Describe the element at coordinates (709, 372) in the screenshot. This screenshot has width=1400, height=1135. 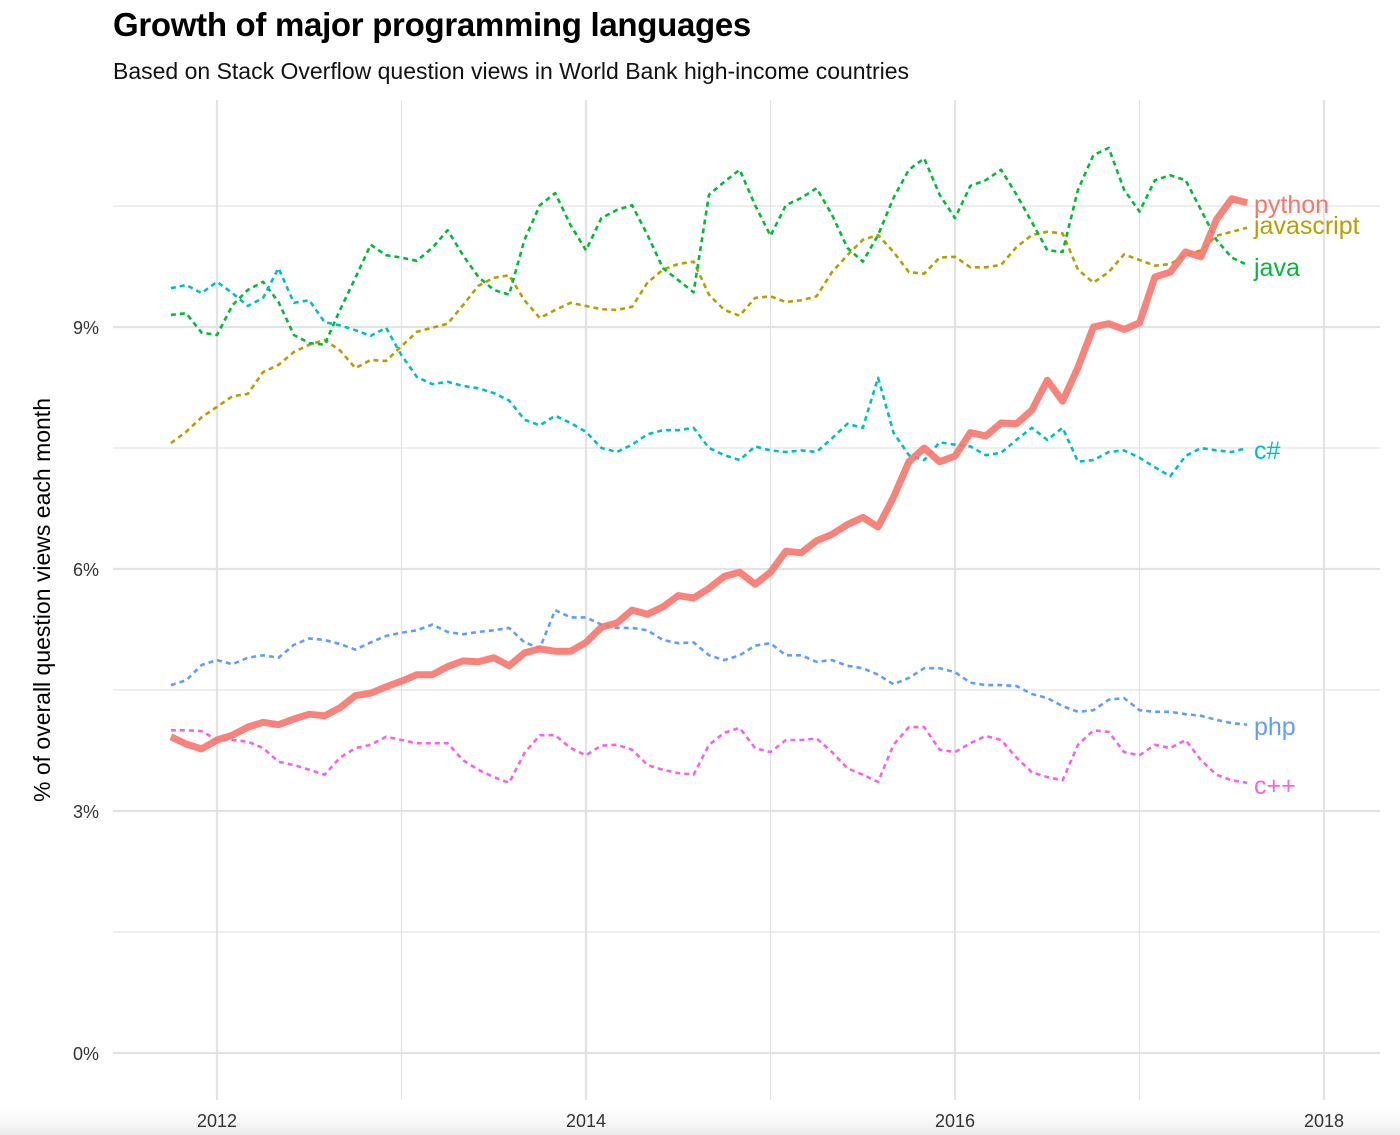
I see `series-line-csharp` at that location.